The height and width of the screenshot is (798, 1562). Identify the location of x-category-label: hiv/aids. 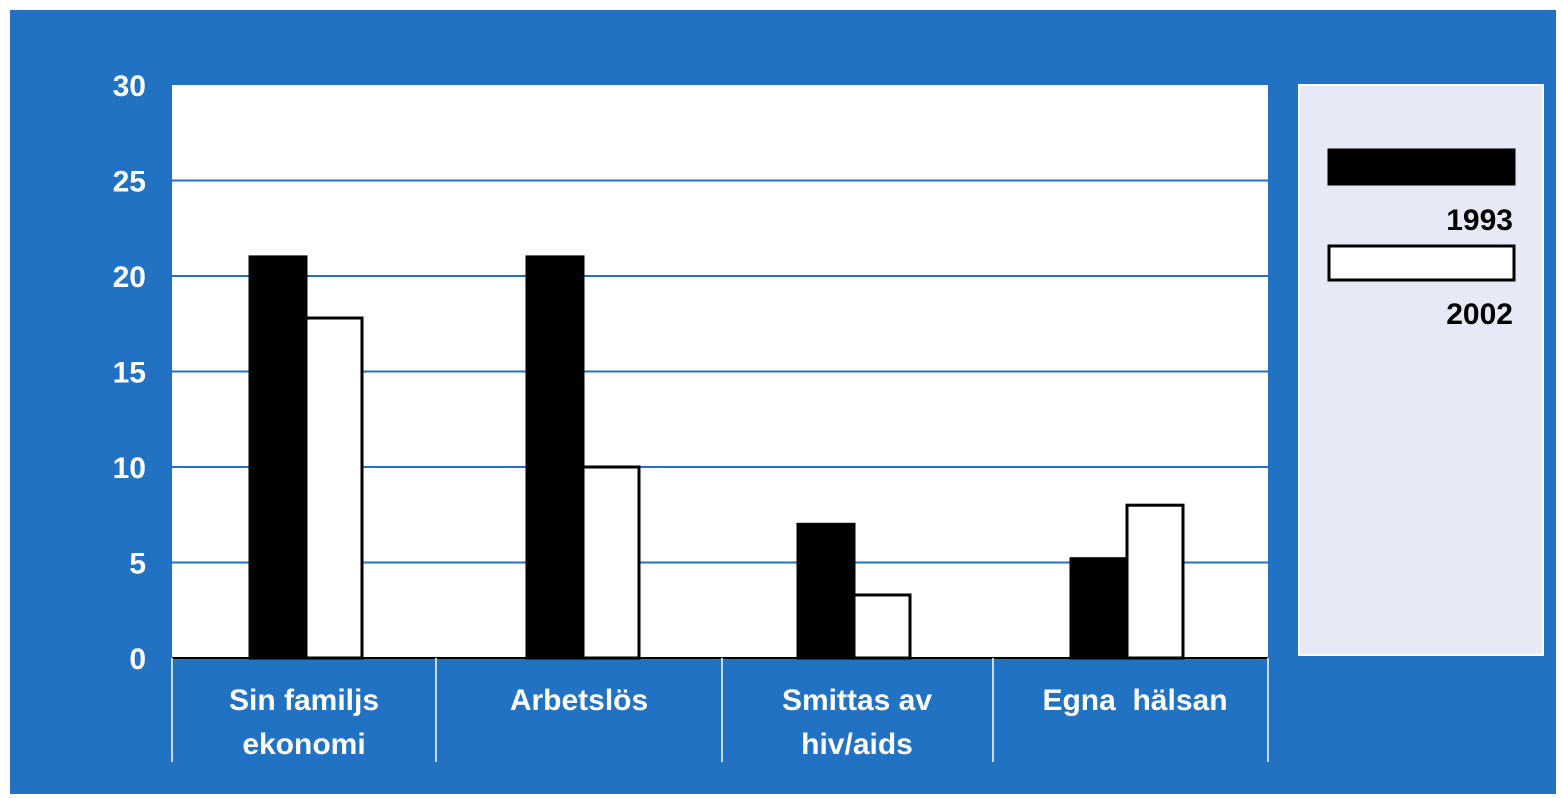
(857, 744).